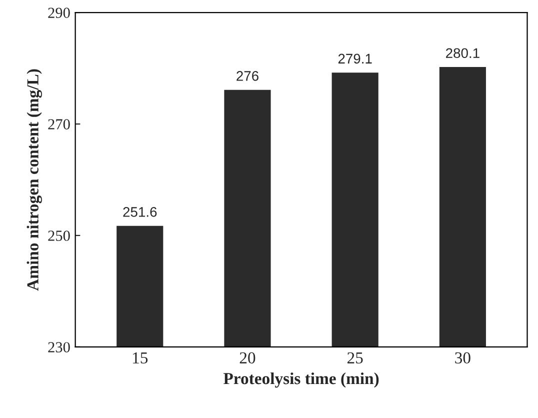 The width and height of the screenshot is (538, 418). I want to click on data-label: 280.1, so click(463, 53).